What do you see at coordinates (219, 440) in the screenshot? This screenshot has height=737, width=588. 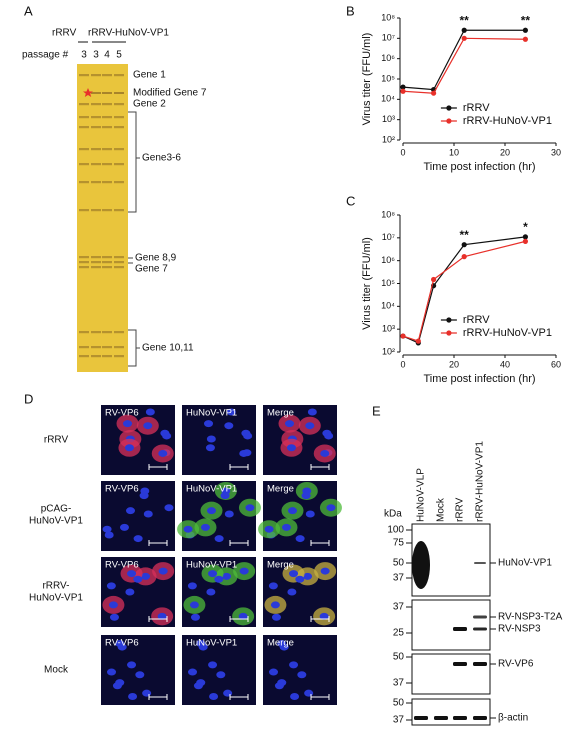 I see `micrograph` at bounding box center [219, 440].